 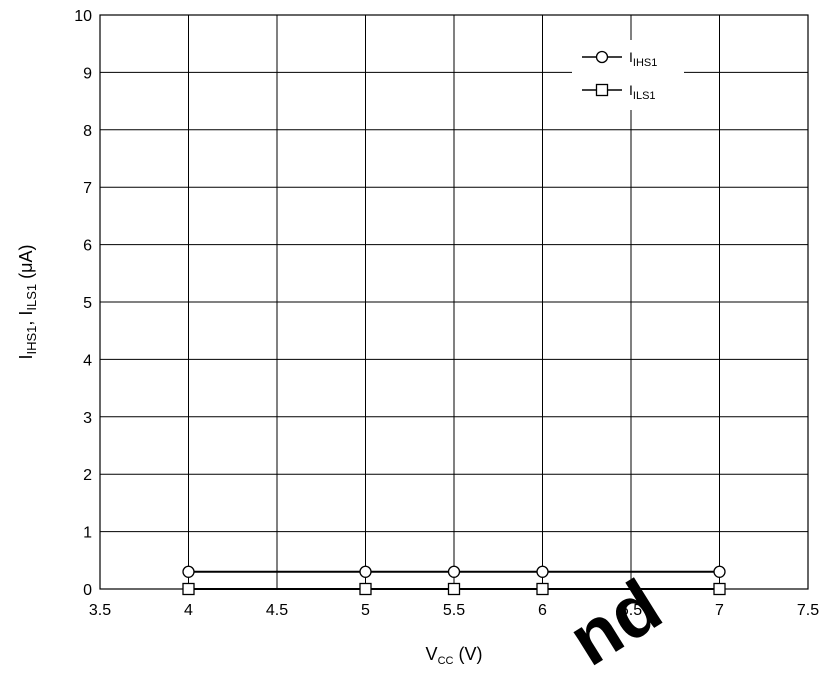 I want to click on x-axis-title: VCC (V), so click(x=454, y=655).